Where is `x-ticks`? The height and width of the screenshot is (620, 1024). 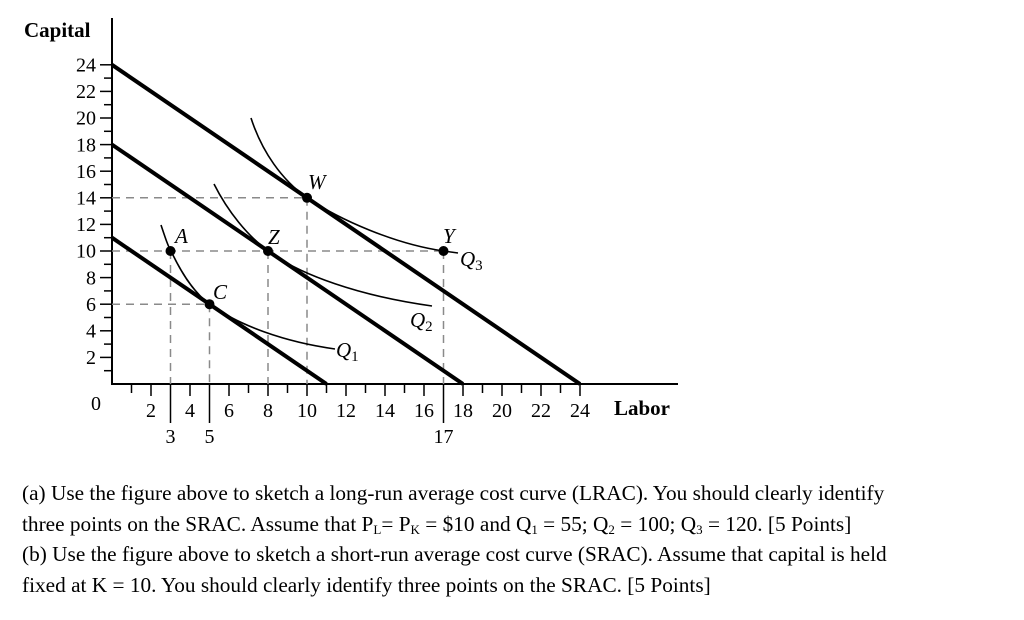
x-ticks is located at coordinates (355, 403).